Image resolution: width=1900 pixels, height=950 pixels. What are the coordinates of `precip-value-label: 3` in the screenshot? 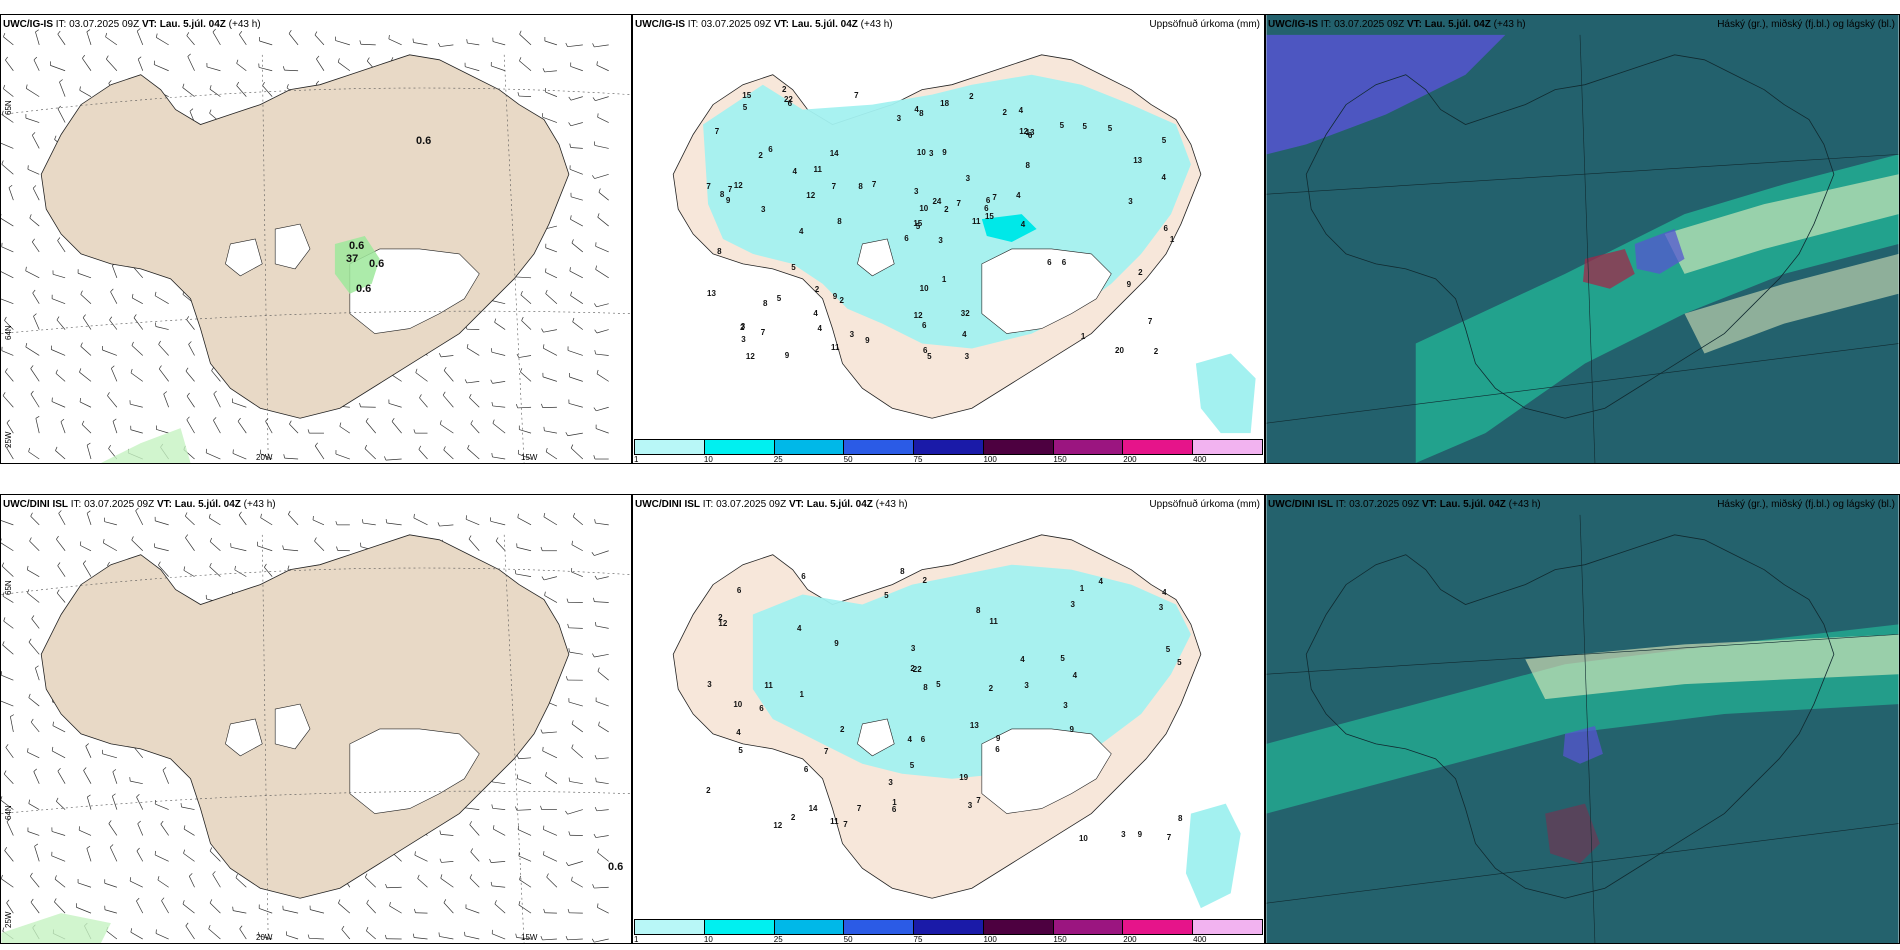 It's located at (967, 357).